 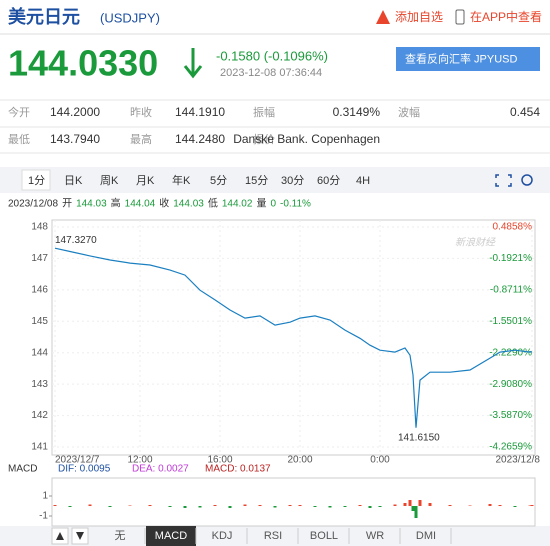 I want to click on tab: 5分, so click(x=218, y=180).